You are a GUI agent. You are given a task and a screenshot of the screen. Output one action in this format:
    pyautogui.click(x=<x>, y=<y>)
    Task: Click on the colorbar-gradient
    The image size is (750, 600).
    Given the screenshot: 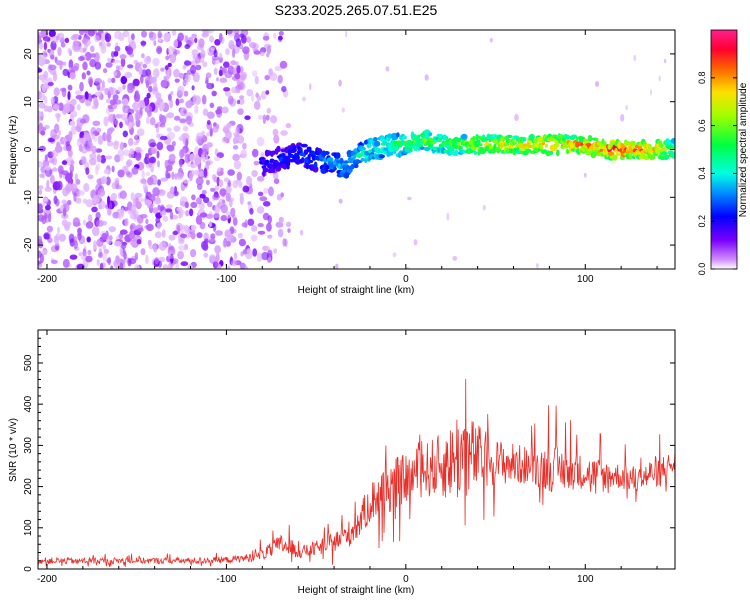 What is the action you would take?
    pyautogui.click(x=724, y=149)
    